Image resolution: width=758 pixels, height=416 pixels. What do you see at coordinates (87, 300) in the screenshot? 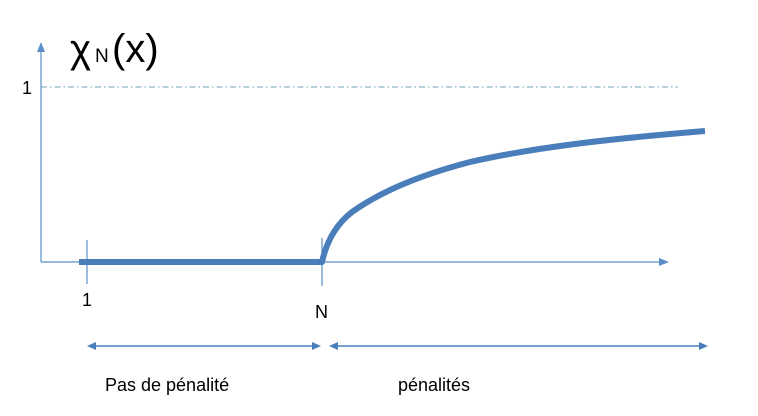
I see `x-tick-label-1: 1` at bounding box center [87, 300].